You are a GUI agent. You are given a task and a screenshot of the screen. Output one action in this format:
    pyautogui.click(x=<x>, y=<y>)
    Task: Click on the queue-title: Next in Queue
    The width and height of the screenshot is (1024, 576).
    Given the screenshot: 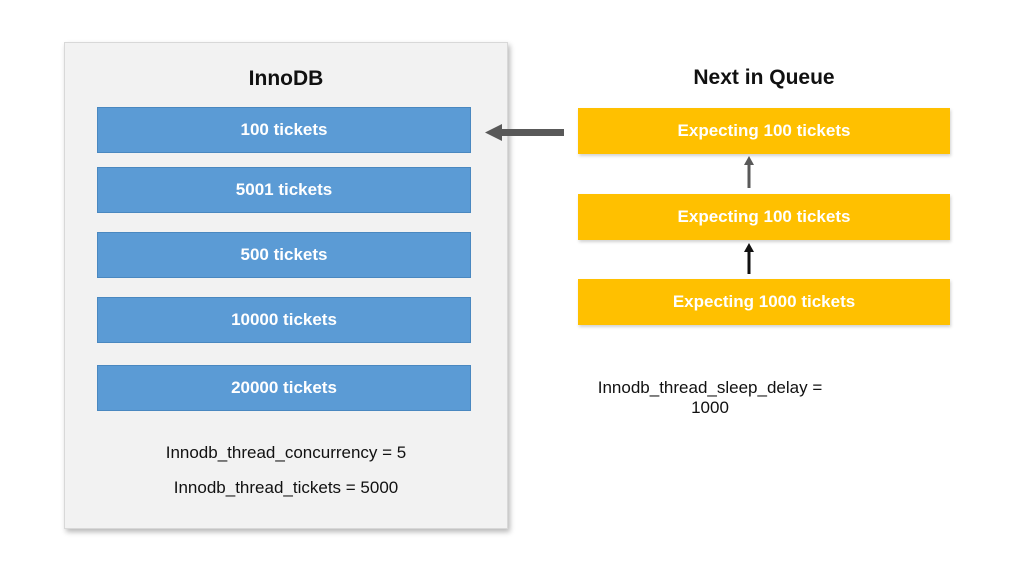 What is the action you would take?
    pyautogui.click(x=764, y=77)
    